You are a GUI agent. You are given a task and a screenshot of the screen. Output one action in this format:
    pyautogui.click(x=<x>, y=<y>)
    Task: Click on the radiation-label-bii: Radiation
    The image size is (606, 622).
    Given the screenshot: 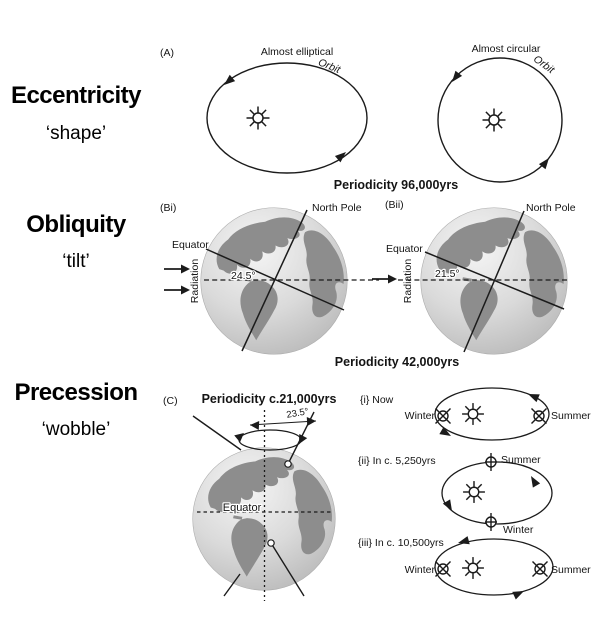 What is the action you would take?
    pyautogui.click(x=408, y=281)
    